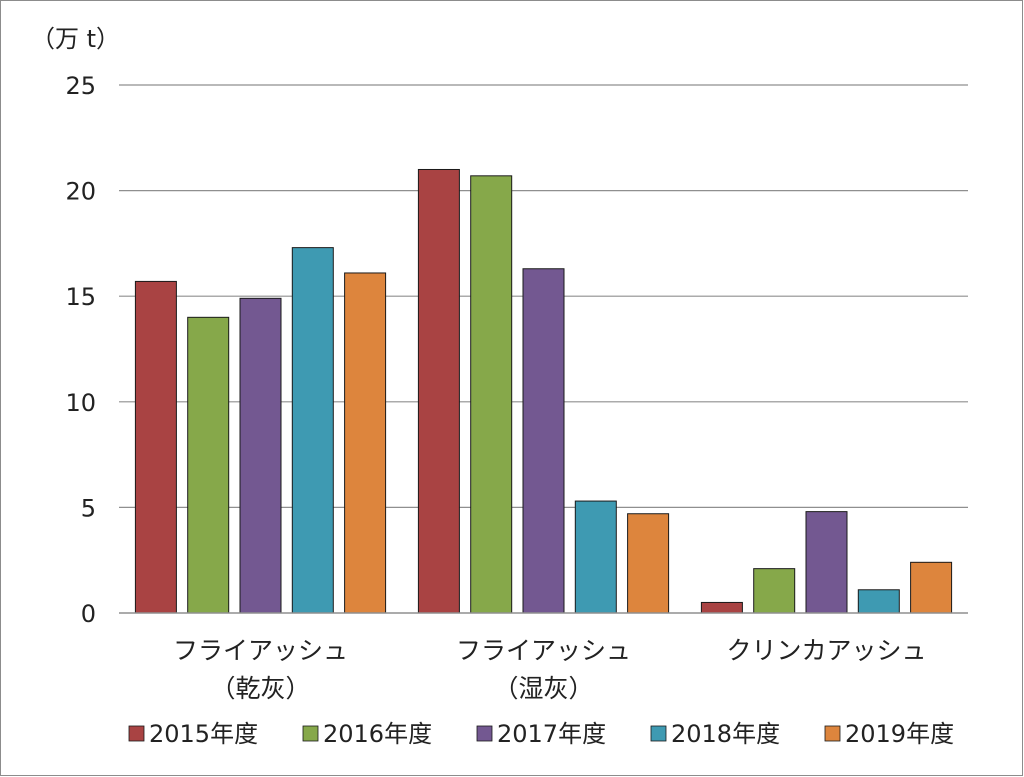  What do you see at coordinates (155, 447) in the screenshot?
I see `bar-2015年度-cat1` at bounding box center [155, 447].